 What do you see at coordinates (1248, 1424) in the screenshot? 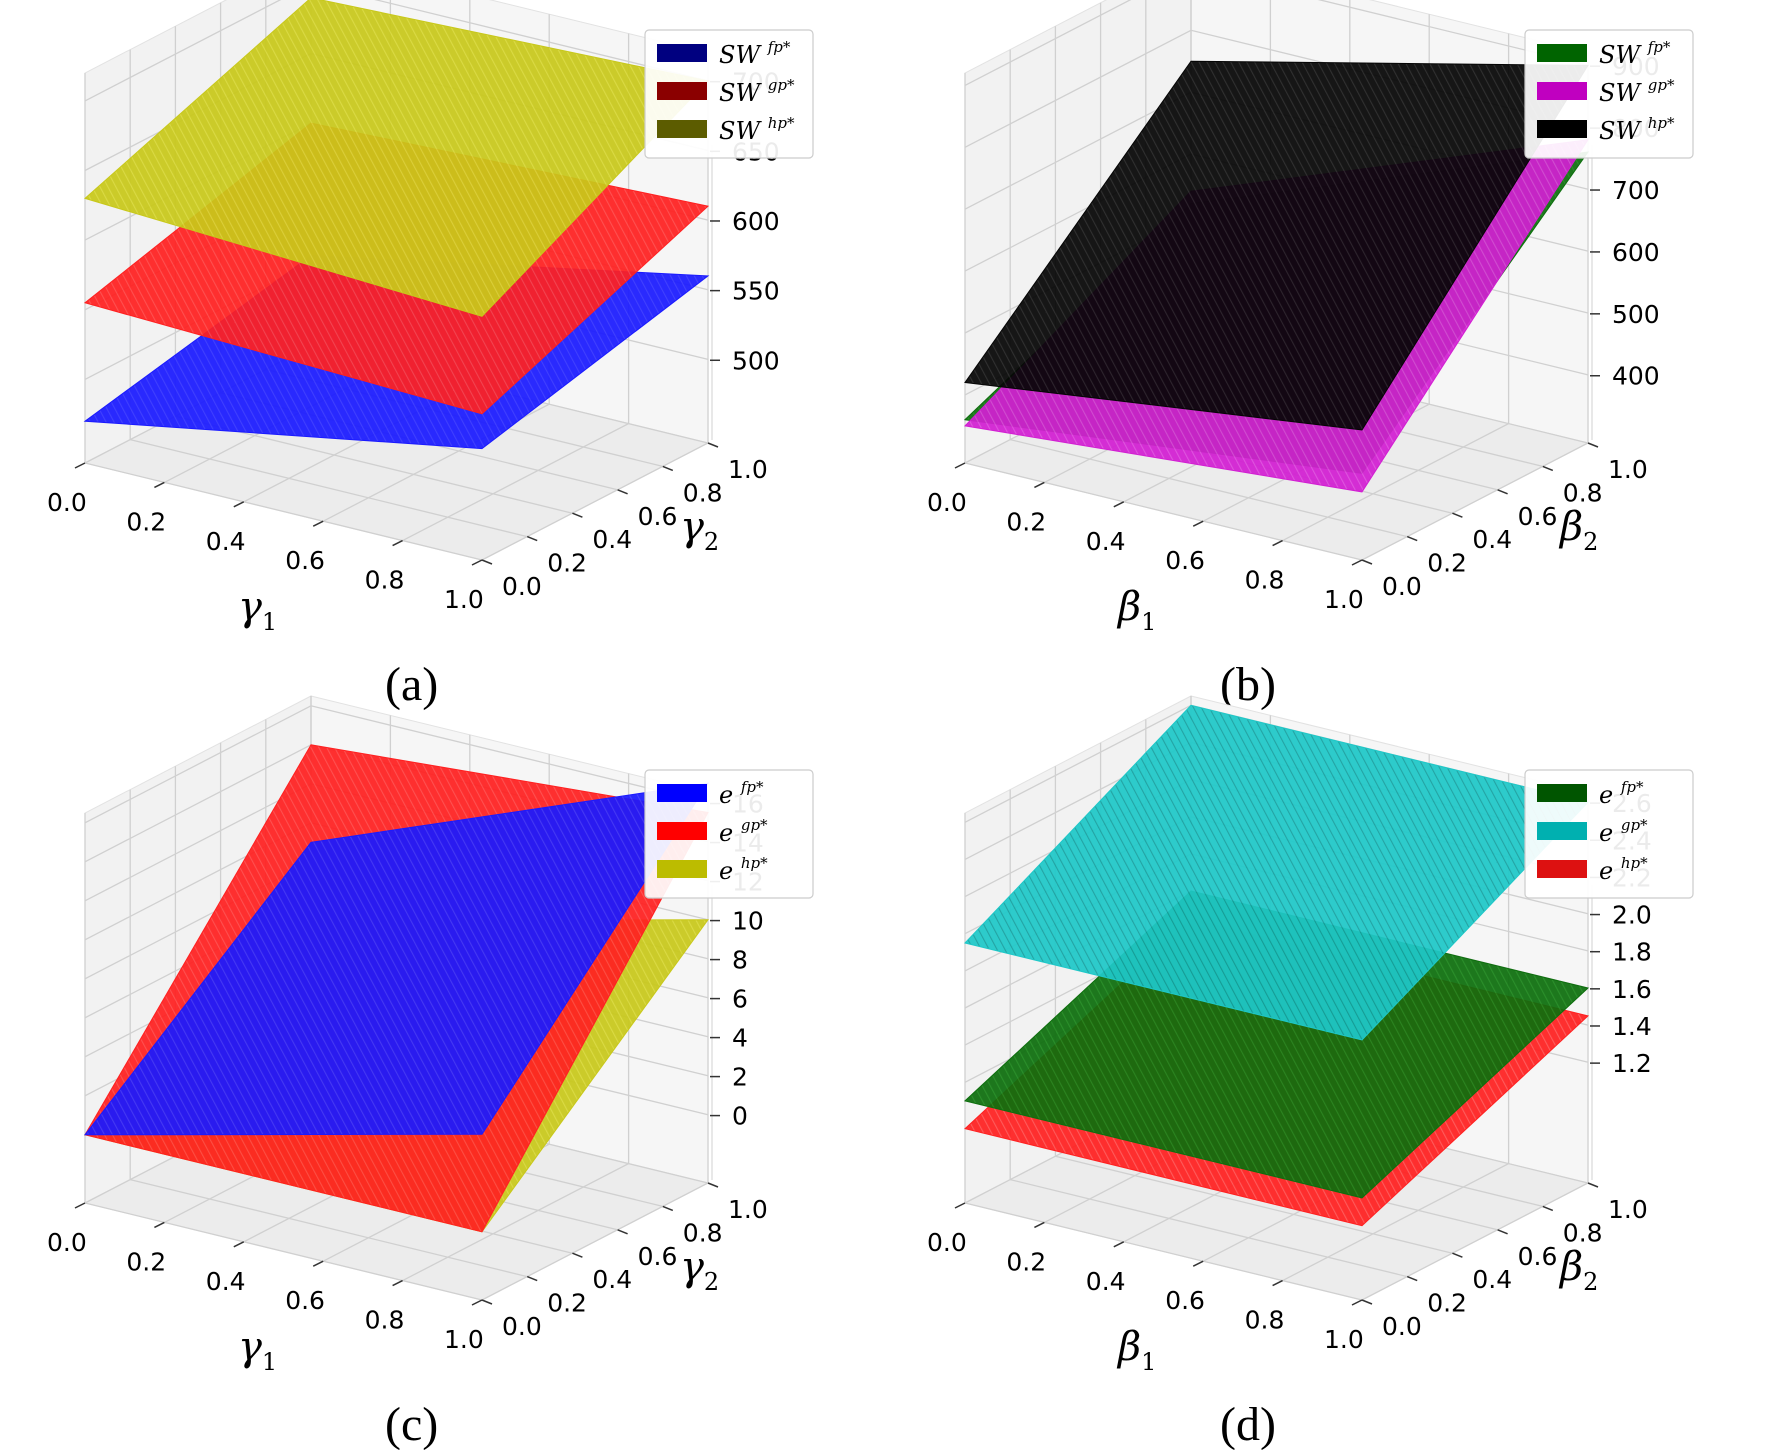
I see `panel-caption: (d)` at bounding box center [1248, 1424].